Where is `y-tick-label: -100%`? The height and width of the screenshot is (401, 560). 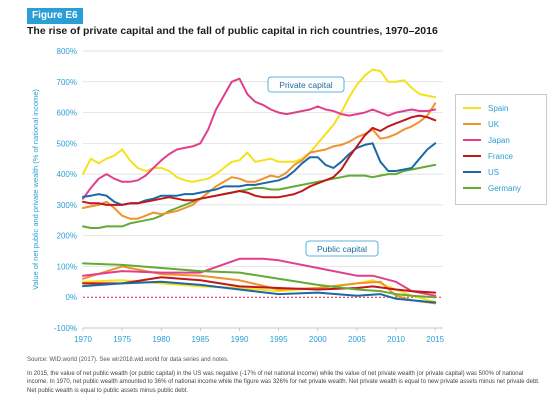
y-tick-label: -100% is located at coordinates (65, 328).